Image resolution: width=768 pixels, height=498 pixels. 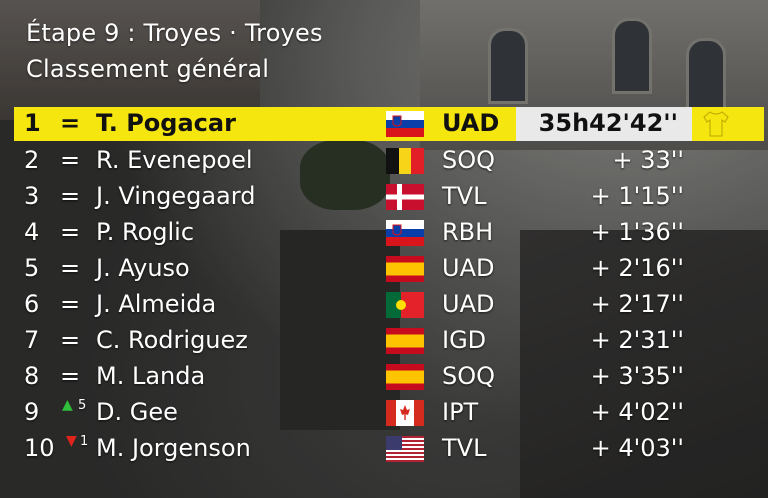 I want to click on rider-name: M. Landa, so click(x=151, y=376).